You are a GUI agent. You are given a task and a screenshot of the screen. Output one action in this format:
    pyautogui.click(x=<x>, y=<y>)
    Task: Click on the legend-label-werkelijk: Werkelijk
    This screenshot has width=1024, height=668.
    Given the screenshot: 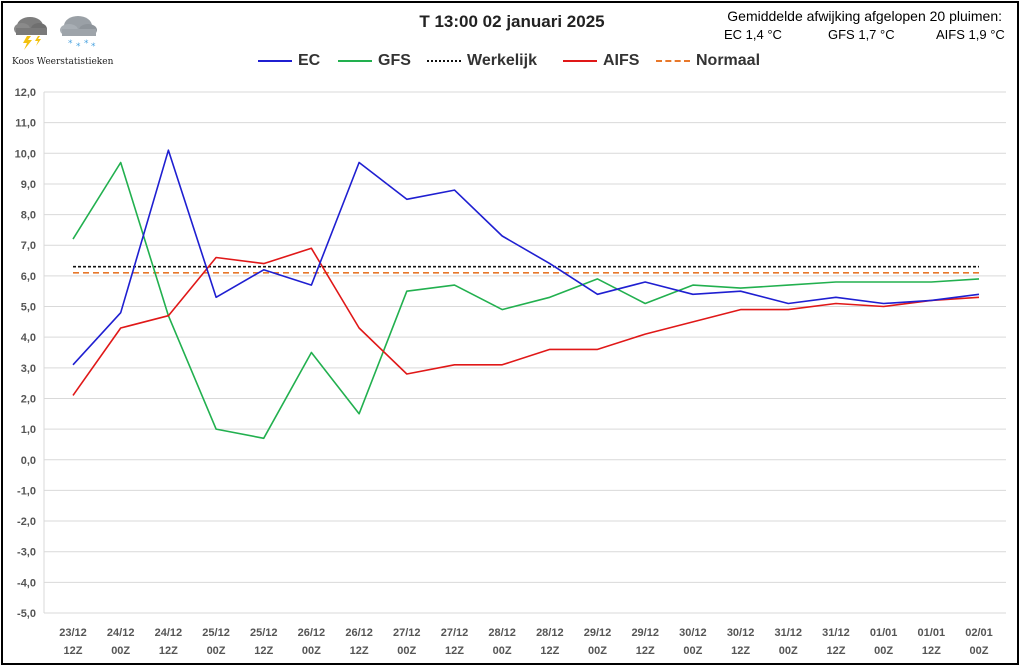 What is the action you would take?
    pyautogui.click(x=502, y=60)
    